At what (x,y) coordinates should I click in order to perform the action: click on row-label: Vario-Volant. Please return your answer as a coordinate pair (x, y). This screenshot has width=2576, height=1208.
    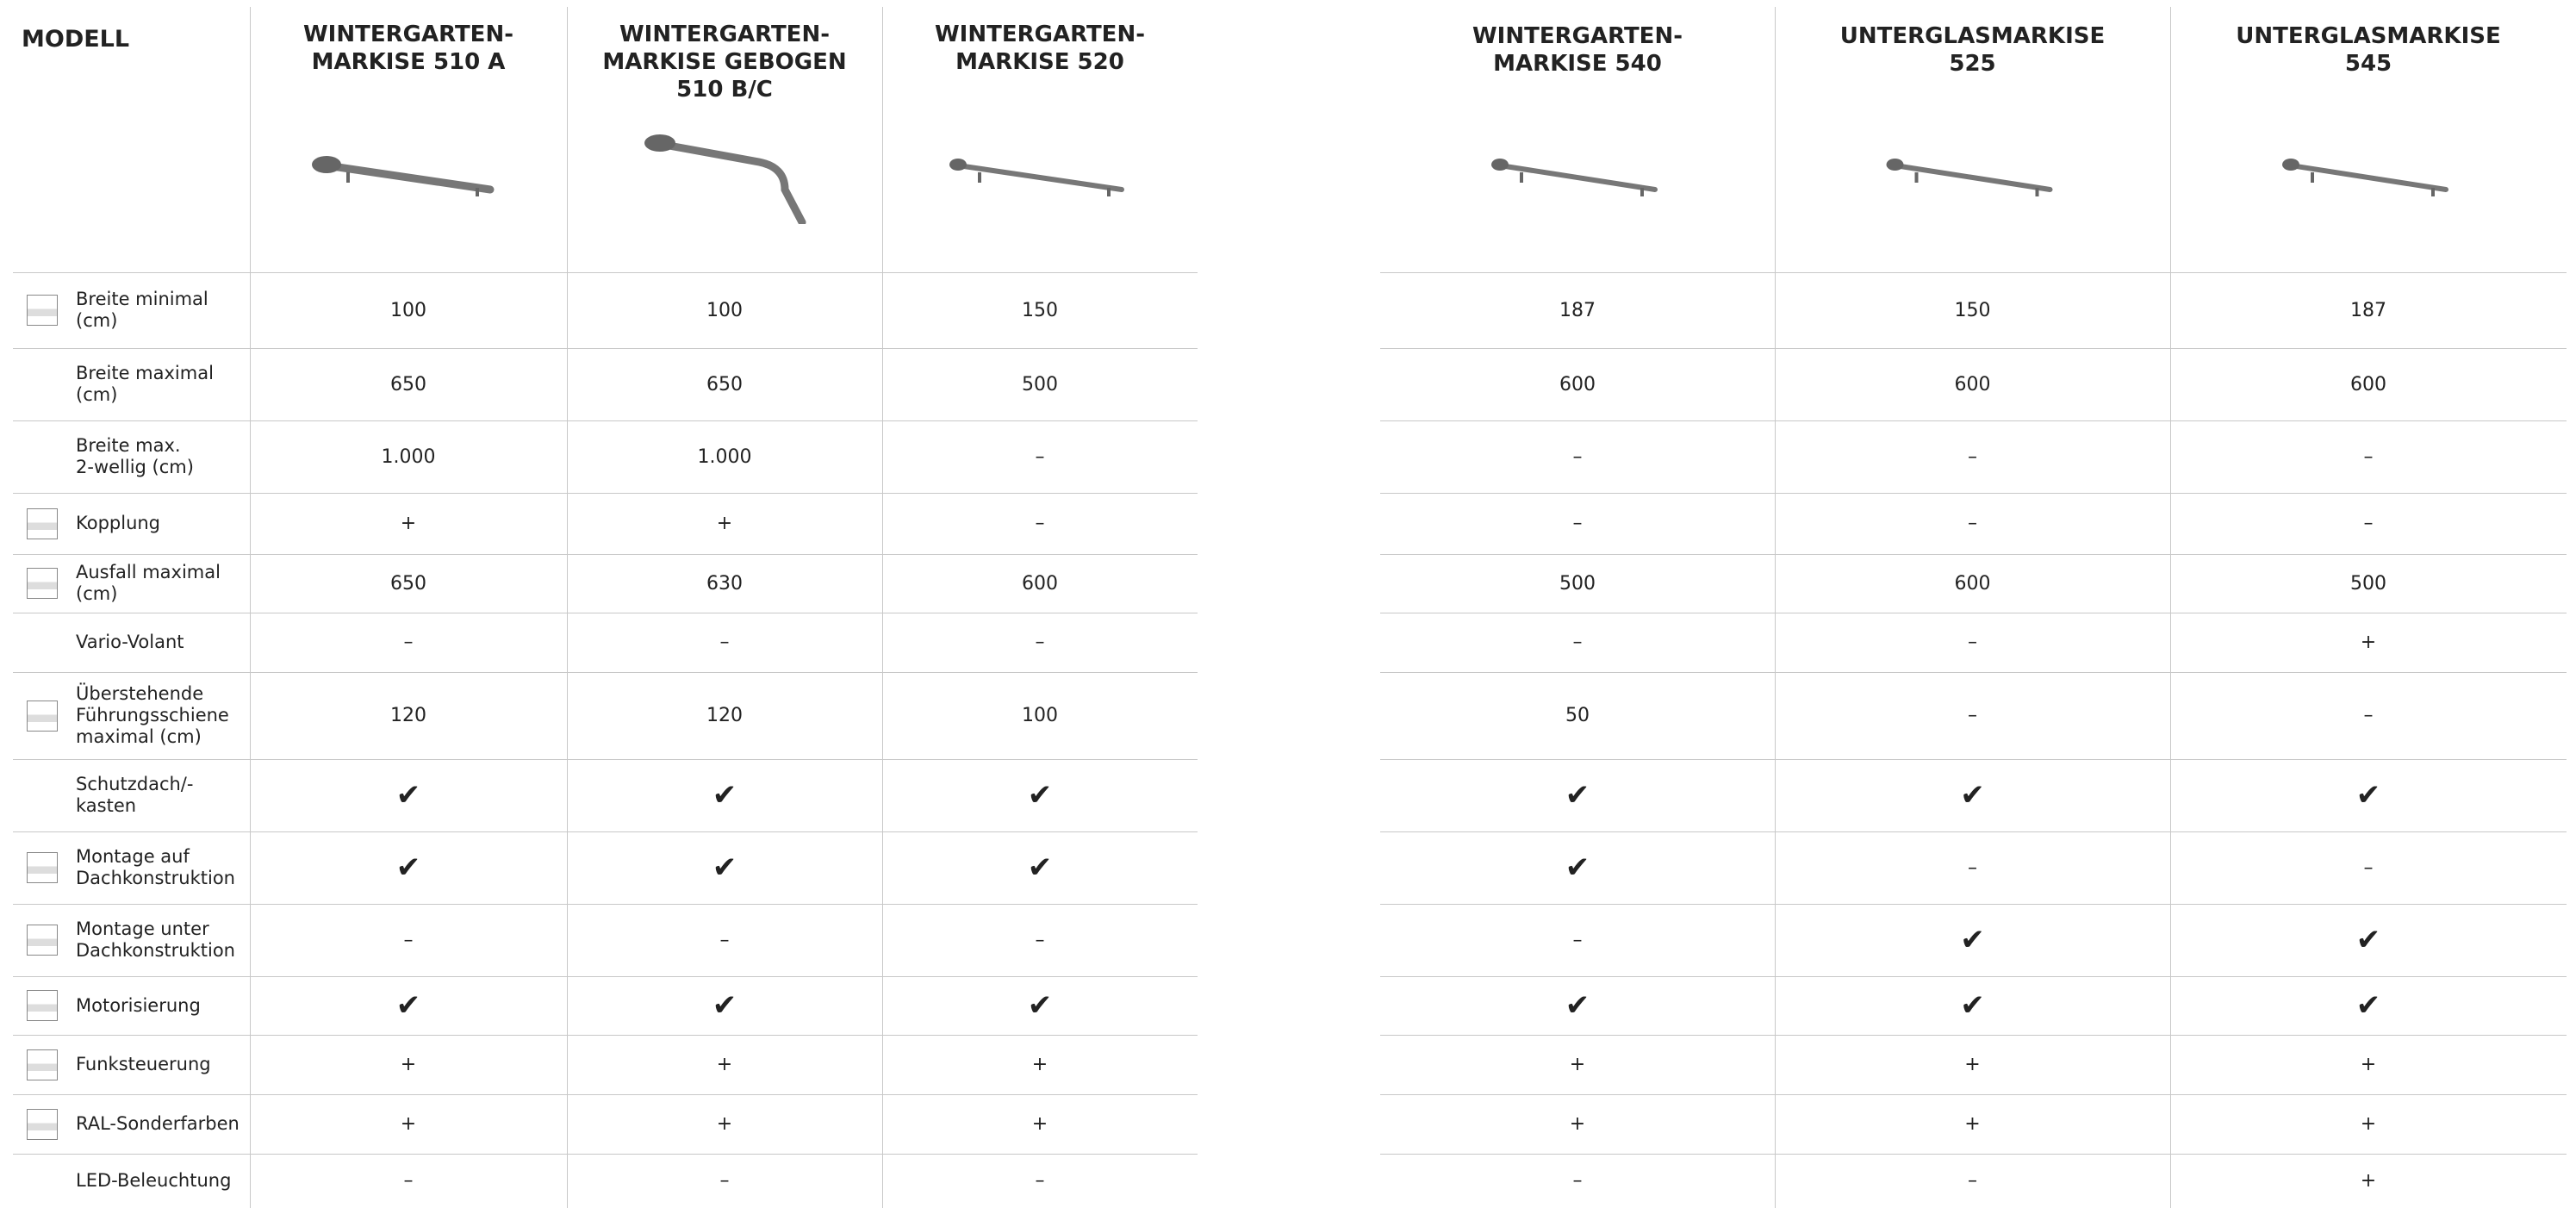
    Looking at the image, I should click on (130, 642).